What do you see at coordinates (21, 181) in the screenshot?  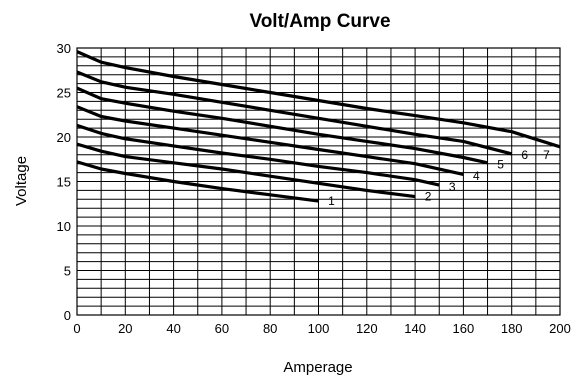 I see `y-axis-label: Voltage` at bounding box center [21, 181].